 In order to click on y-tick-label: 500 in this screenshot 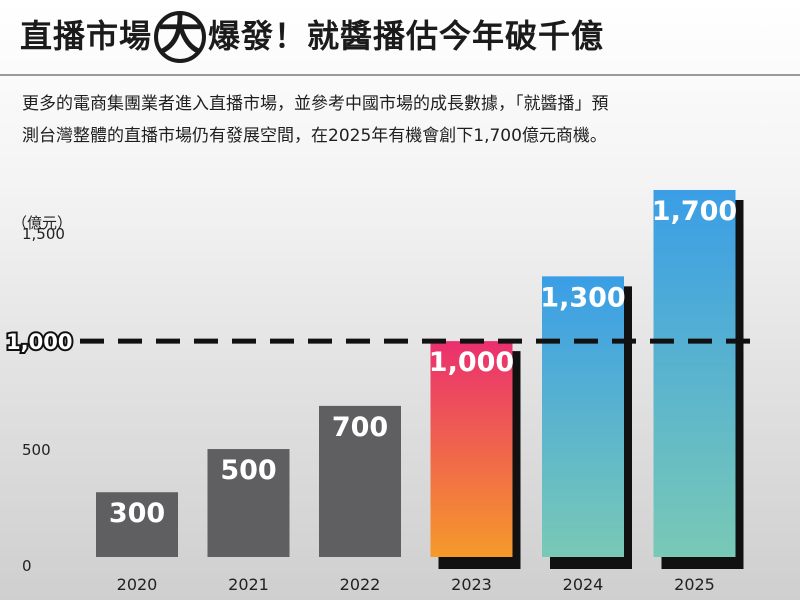, I will do `click(36, 450)`.